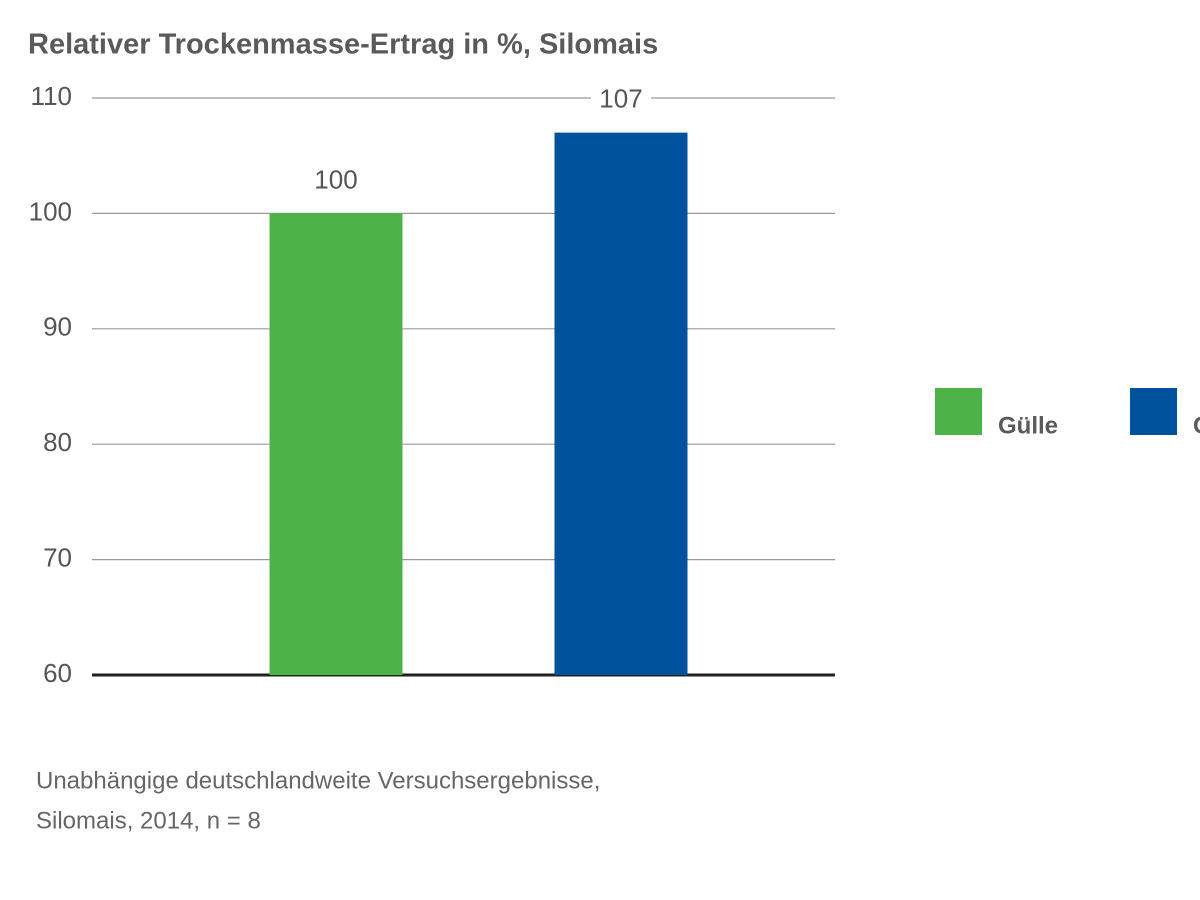 This screenshot has height=900, width=1200. I want to click on value-label: 107, so click(620, 98).